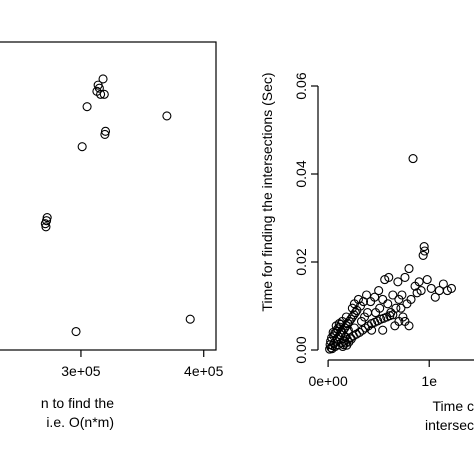 Image resolution: width=474 pixels, height=474 pixels. What do you see at coordinates (77, 403) in the screenshot?
I see `left-x-axis-title-line: n to find the` at bounding box center [77, 403].